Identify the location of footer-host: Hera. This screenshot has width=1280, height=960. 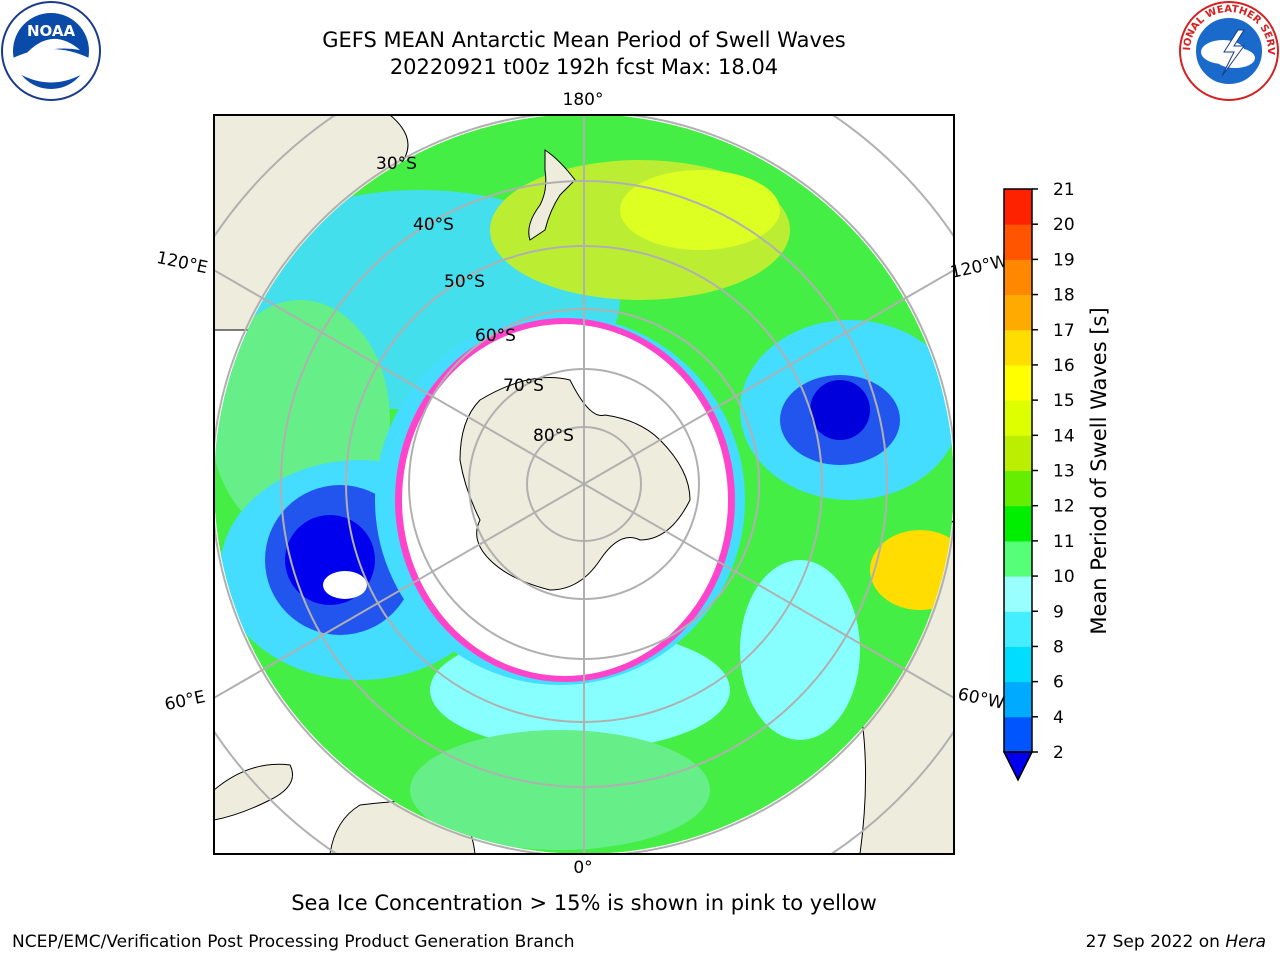
(1245, 942).